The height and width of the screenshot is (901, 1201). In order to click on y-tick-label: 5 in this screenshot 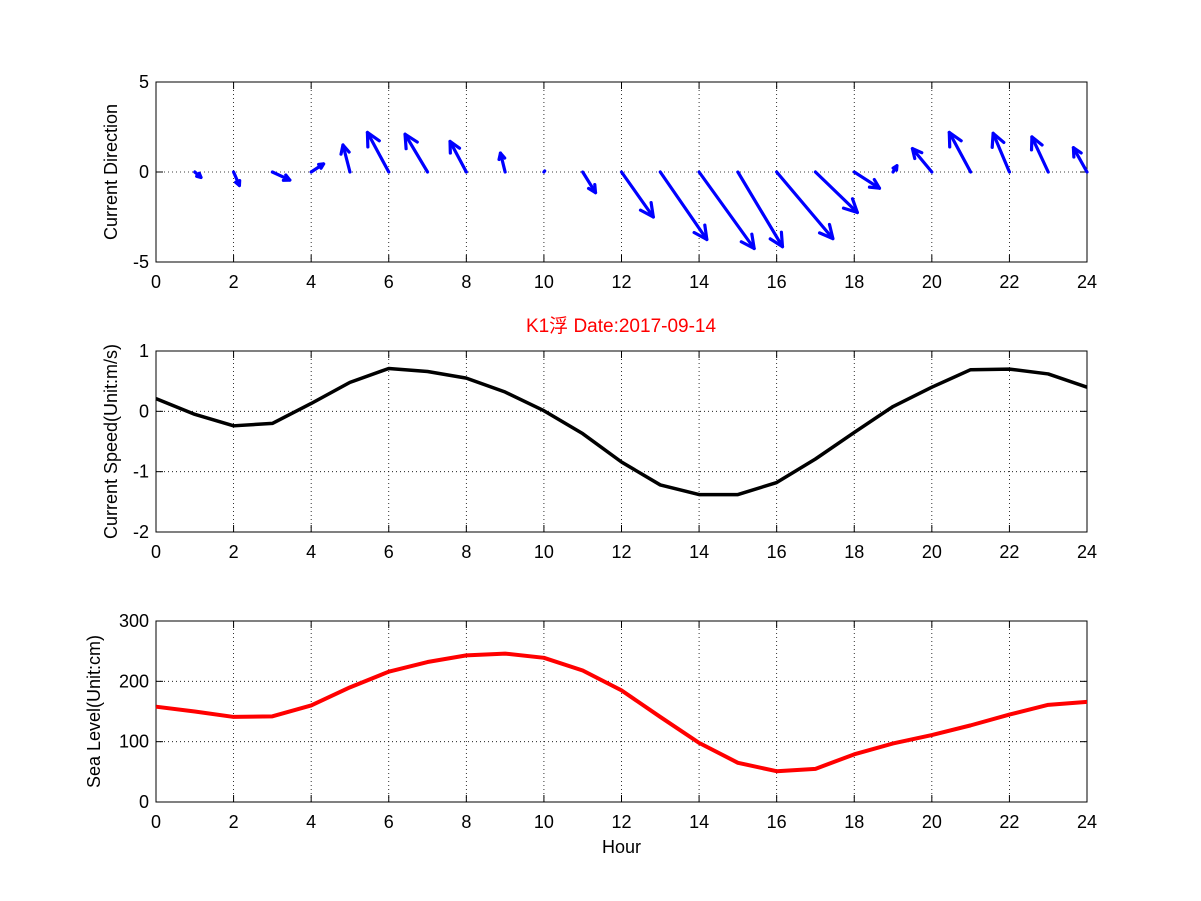, I will do `click(144, 82)`.